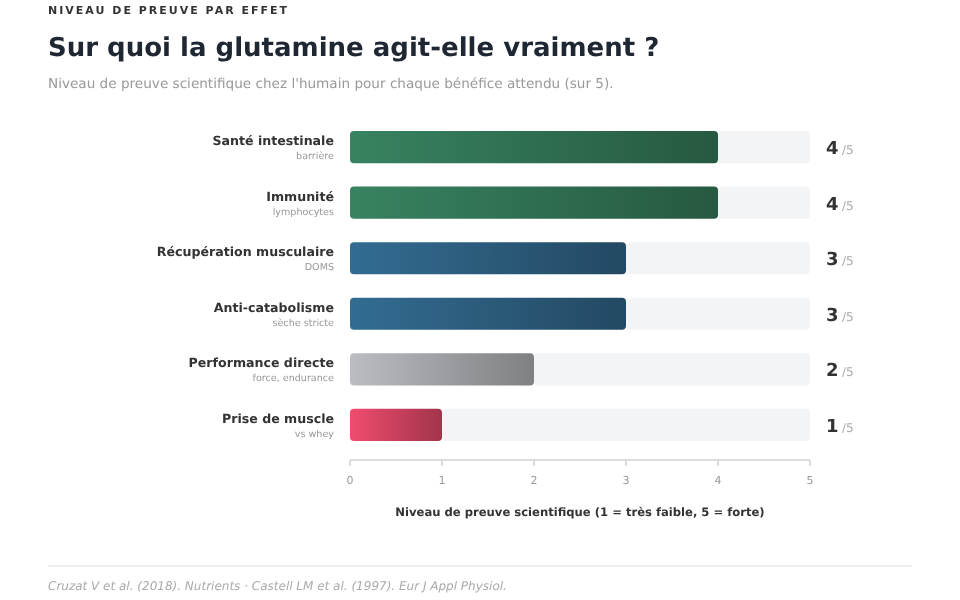 This screenshot has width=960, height=600. I want to click on data-label: 2, so click(832, 372).